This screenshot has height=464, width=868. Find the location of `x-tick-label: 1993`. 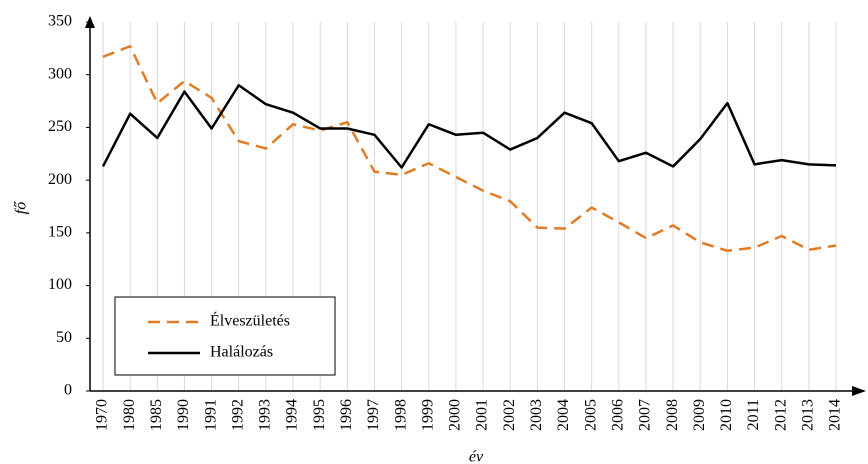

x-tick-label: 1993 is located at coordinates (265, 415).